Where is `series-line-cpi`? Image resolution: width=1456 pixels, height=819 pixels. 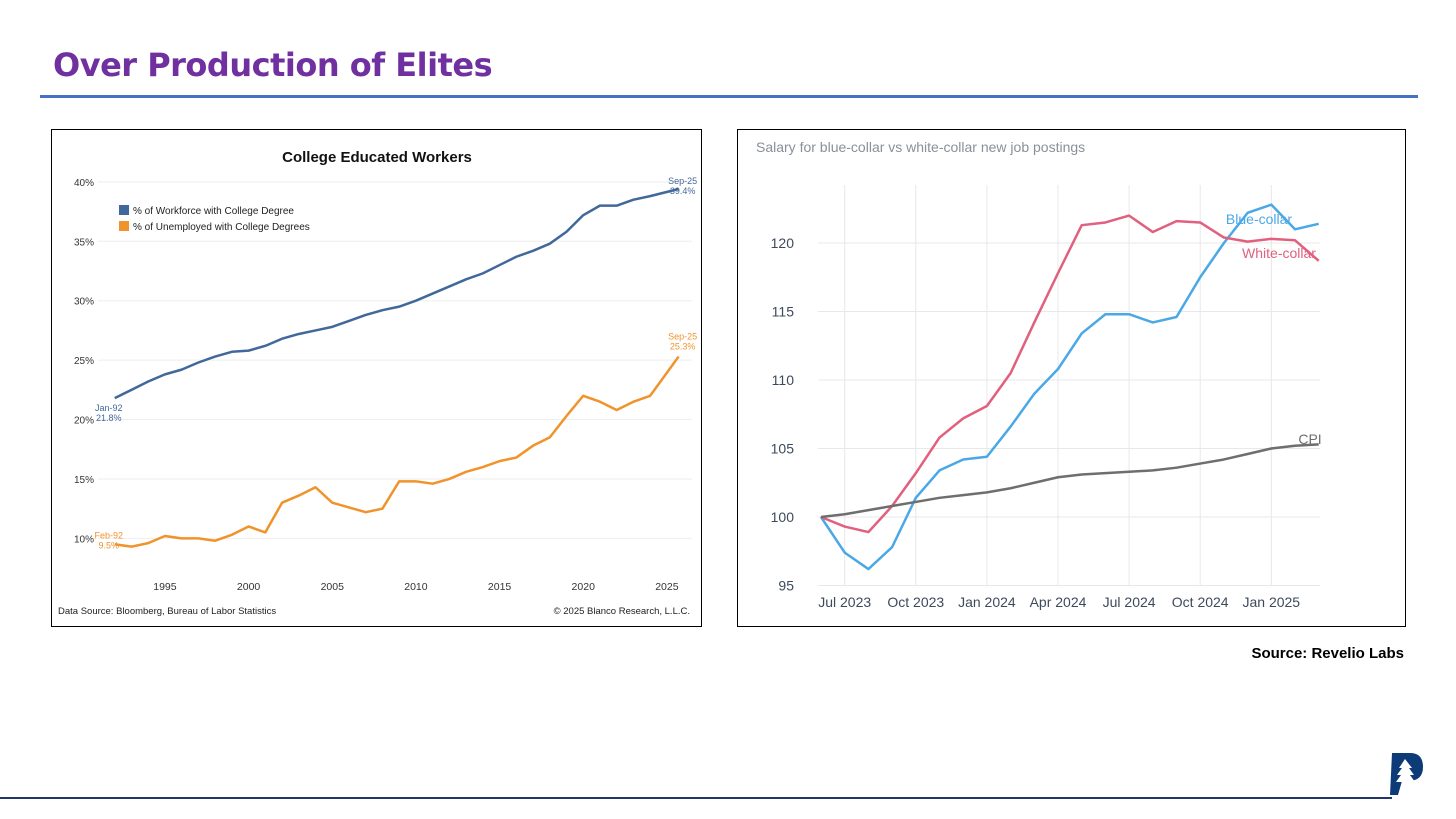
series-line-cpi is located at coordinates (1069, 481).